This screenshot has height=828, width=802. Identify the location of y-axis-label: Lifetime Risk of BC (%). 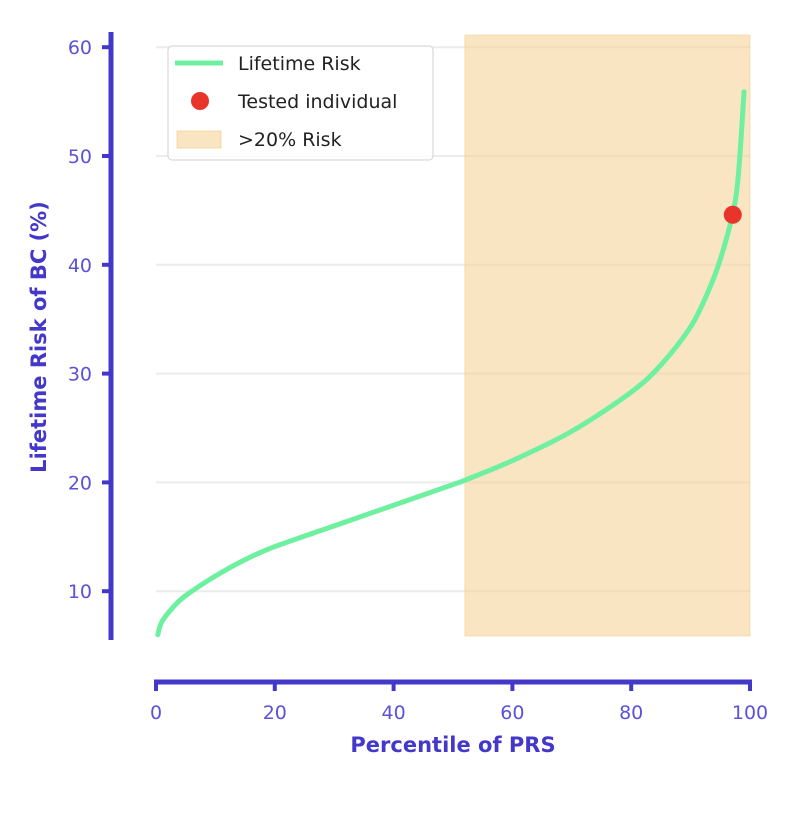
(39, 337).